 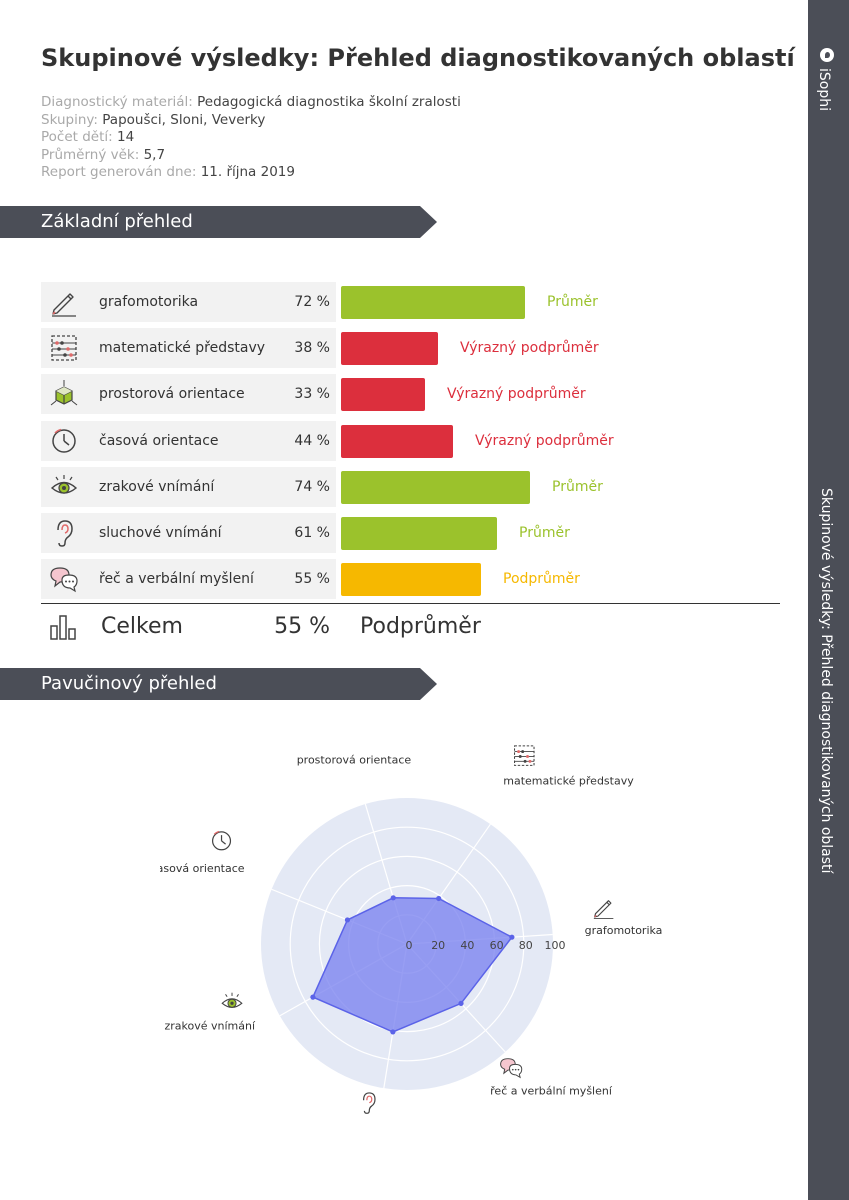 What do you see at coordinates (119, 172) in the screenshot?
I see `meta-label: Report generován dne:` at bounding box center [119, 172].